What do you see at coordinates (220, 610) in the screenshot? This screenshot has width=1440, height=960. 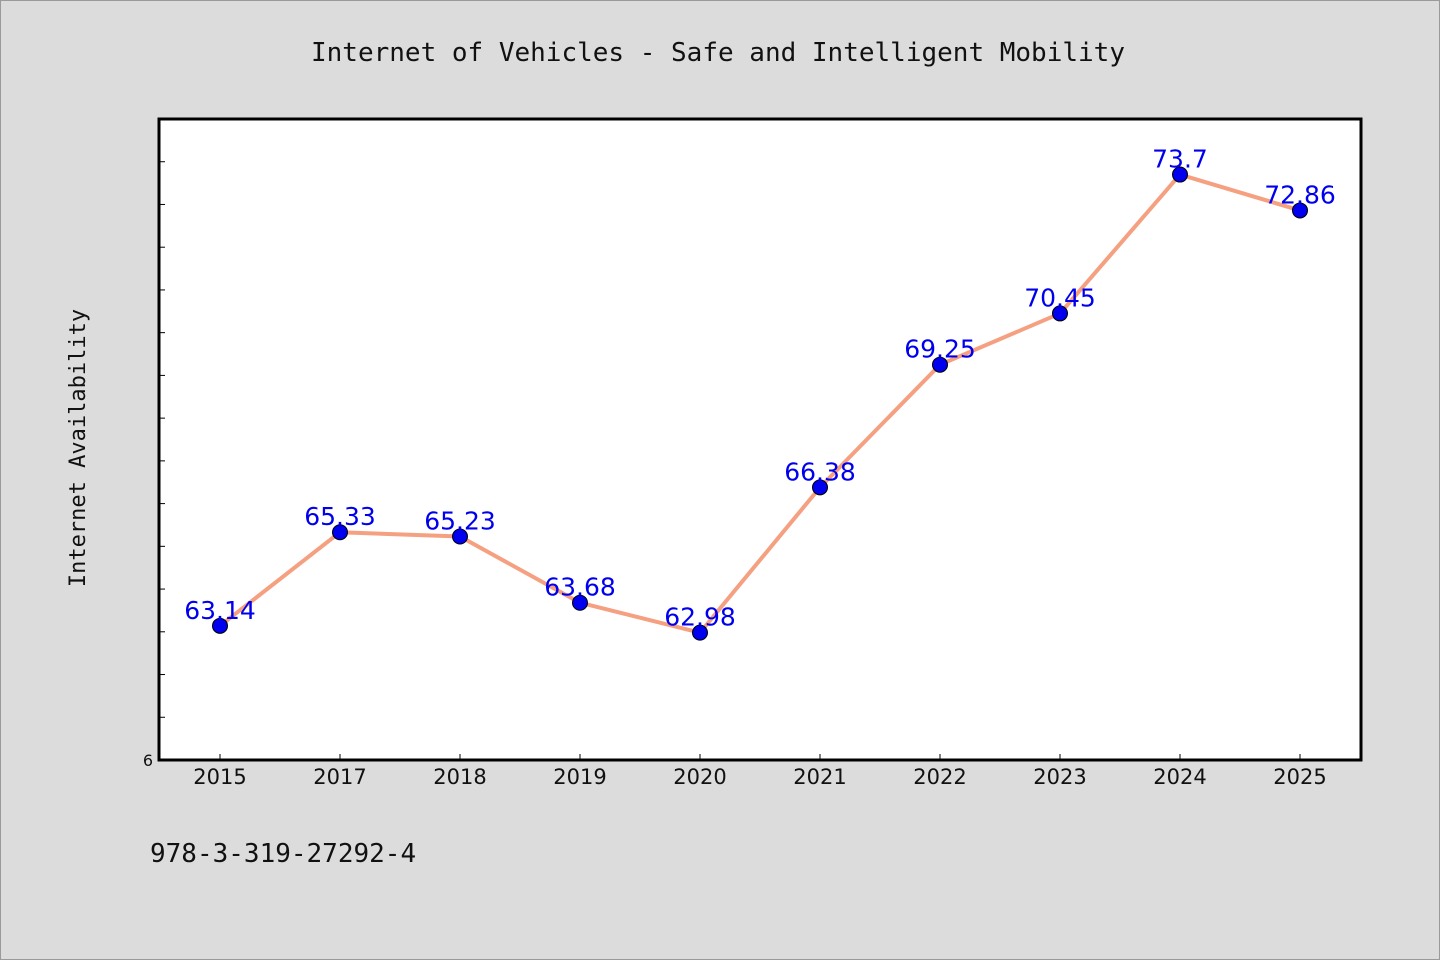 I see `data-label: 63.14` at bounding box center [220, 610].